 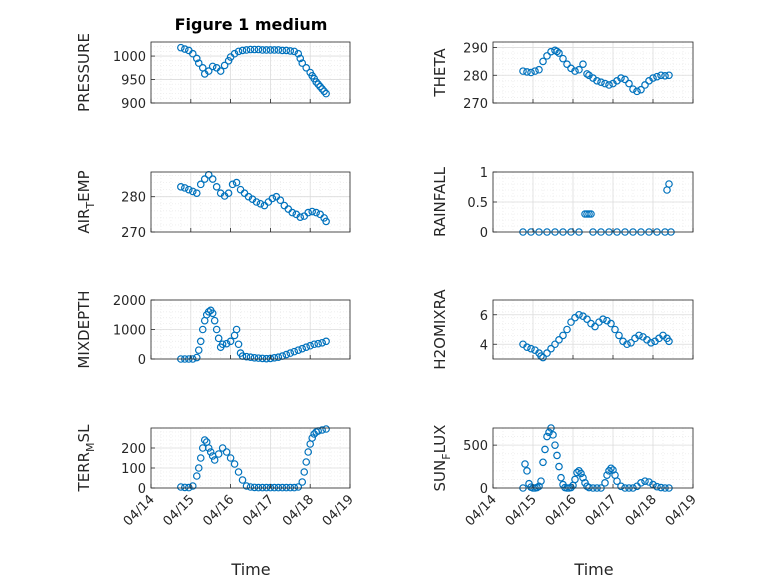 What do you see at coordinates (251, 24) in the screenshot?
I see `chart-title: Figure 1 medium` at bounding box center [251, 24].